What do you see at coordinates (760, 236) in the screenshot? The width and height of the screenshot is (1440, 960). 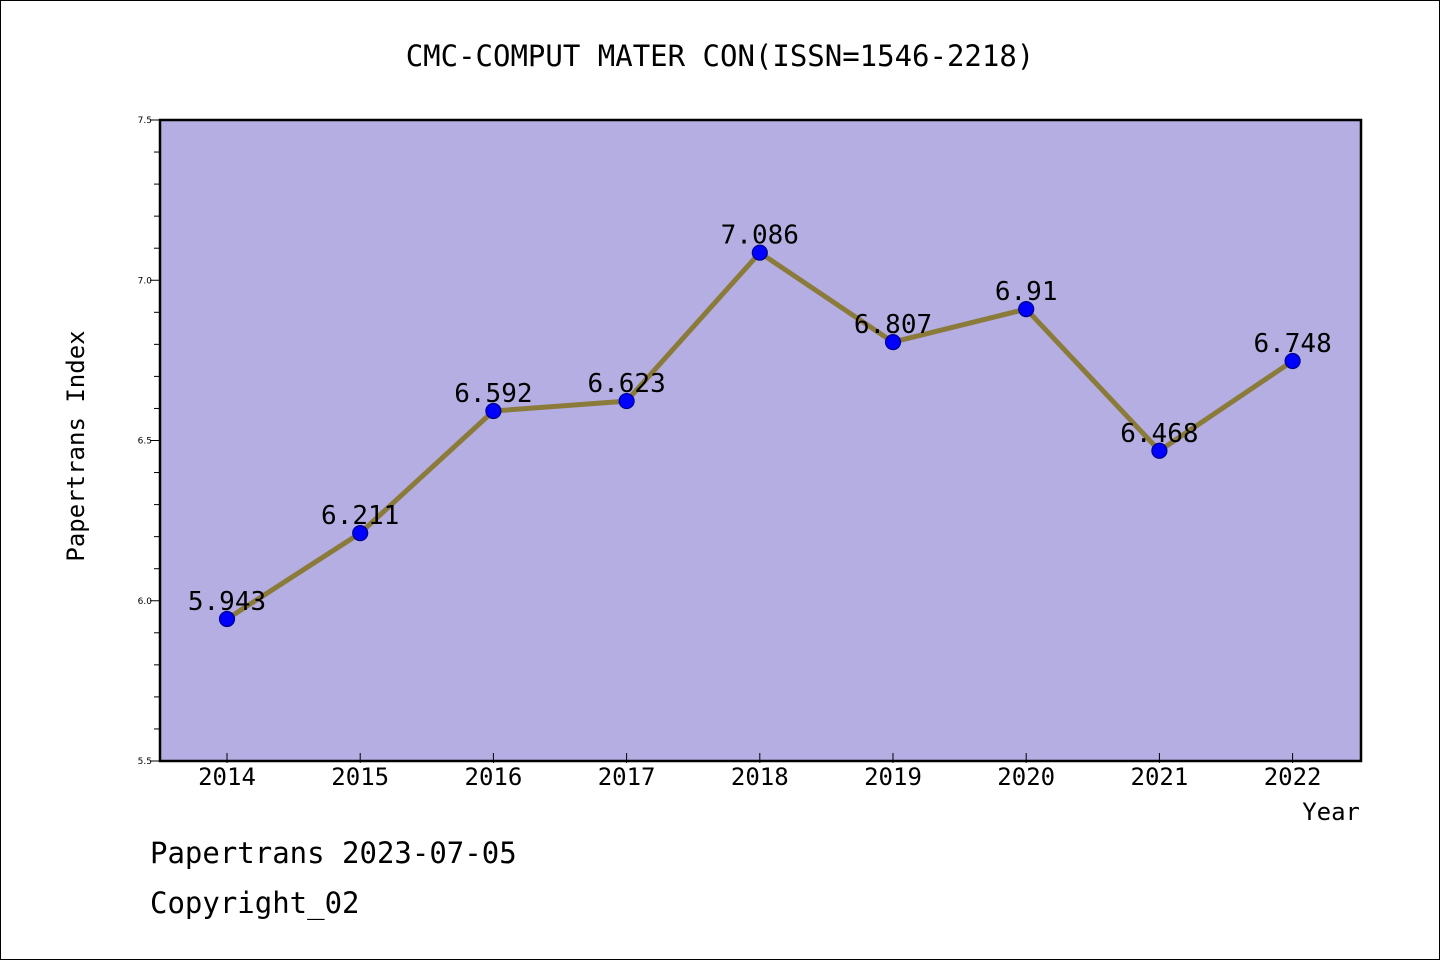 I see `data-label: 7.086` at bounding box center [760, 236].